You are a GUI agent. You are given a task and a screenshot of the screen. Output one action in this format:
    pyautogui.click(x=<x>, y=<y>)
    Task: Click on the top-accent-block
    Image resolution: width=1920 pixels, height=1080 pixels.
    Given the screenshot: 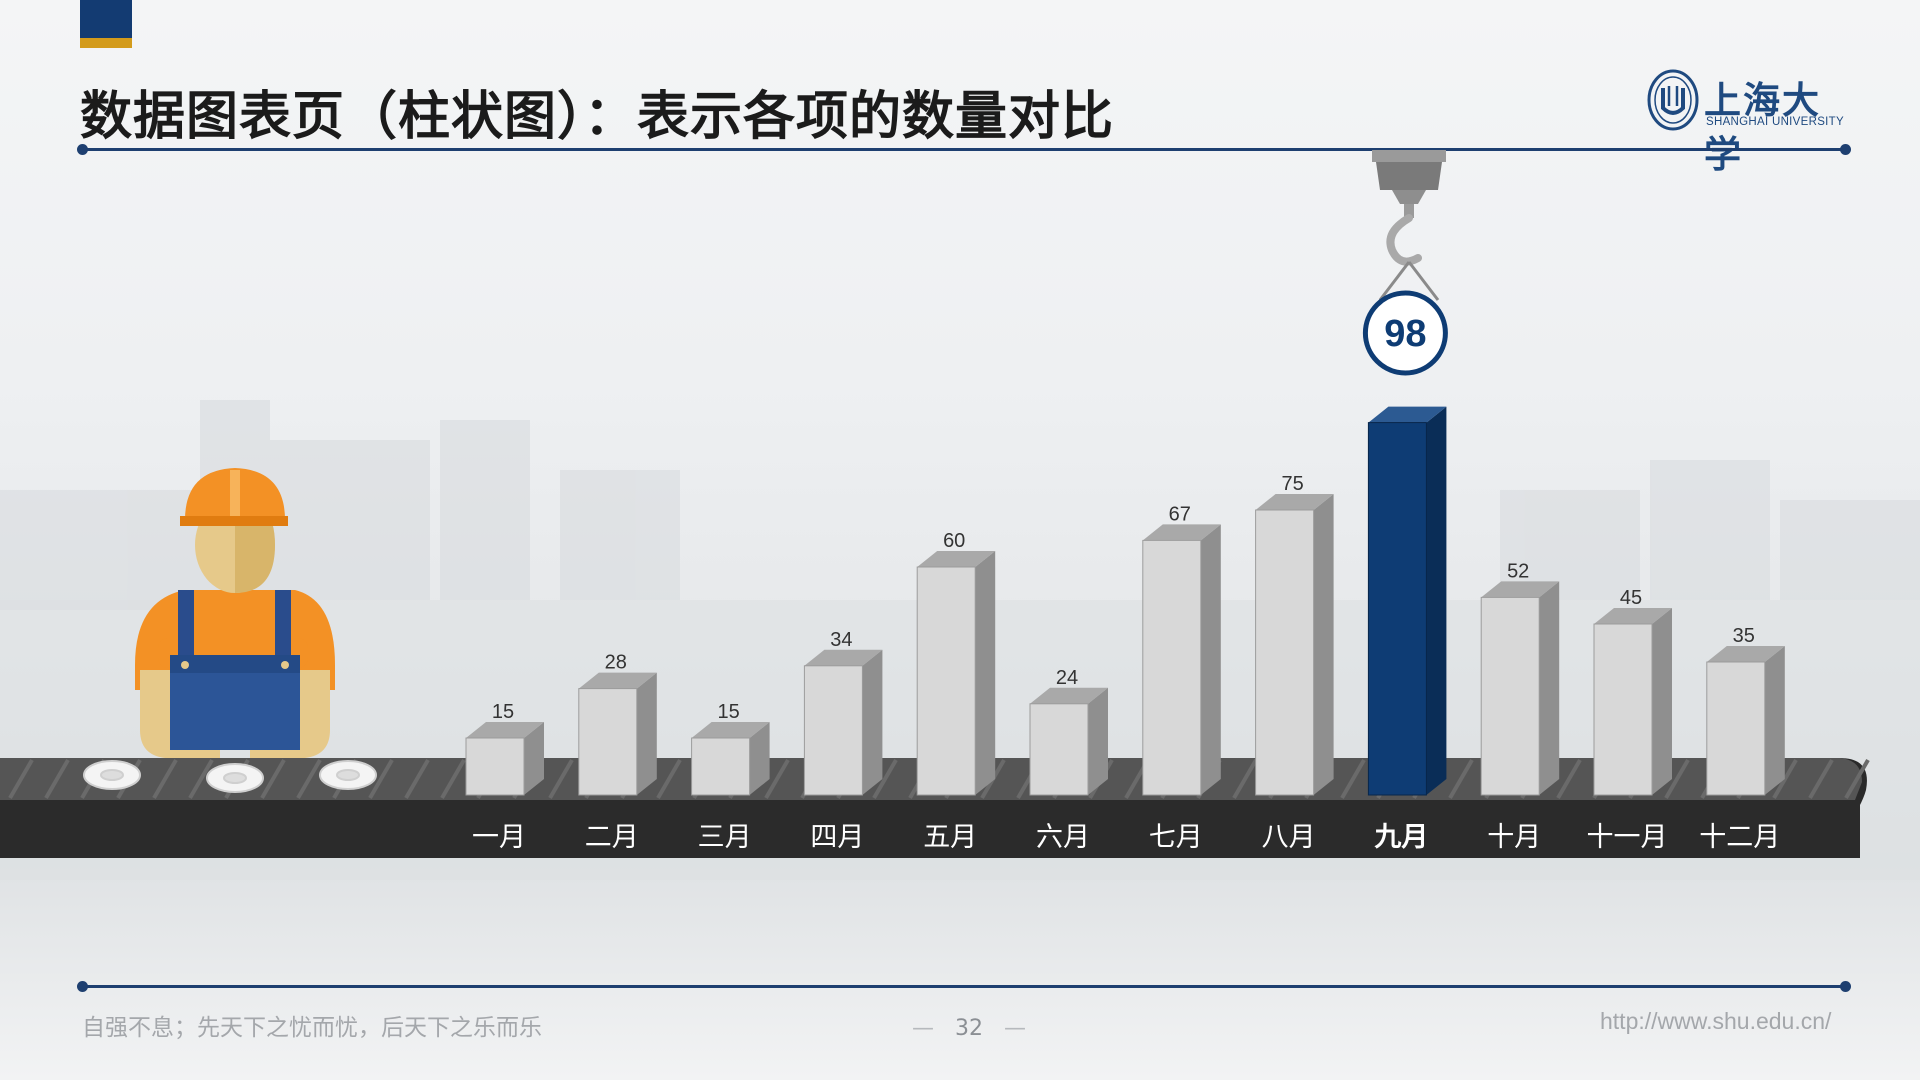 What is the action you would take?
    pyautogui.click(x=106, y=24)
    